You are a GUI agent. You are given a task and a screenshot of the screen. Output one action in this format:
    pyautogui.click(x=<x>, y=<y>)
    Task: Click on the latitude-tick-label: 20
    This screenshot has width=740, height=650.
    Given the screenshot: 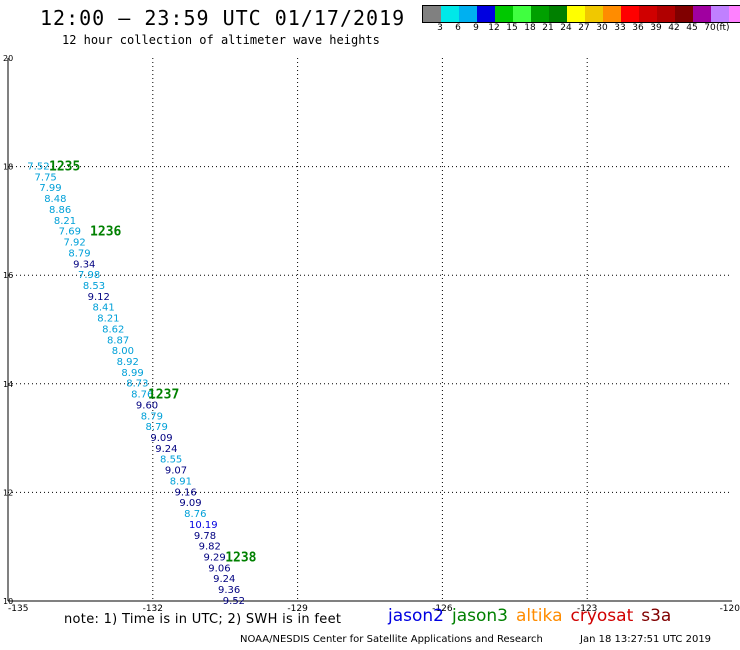 What is the action you would take?
    pyautogui.click(x=8, y=58)
    